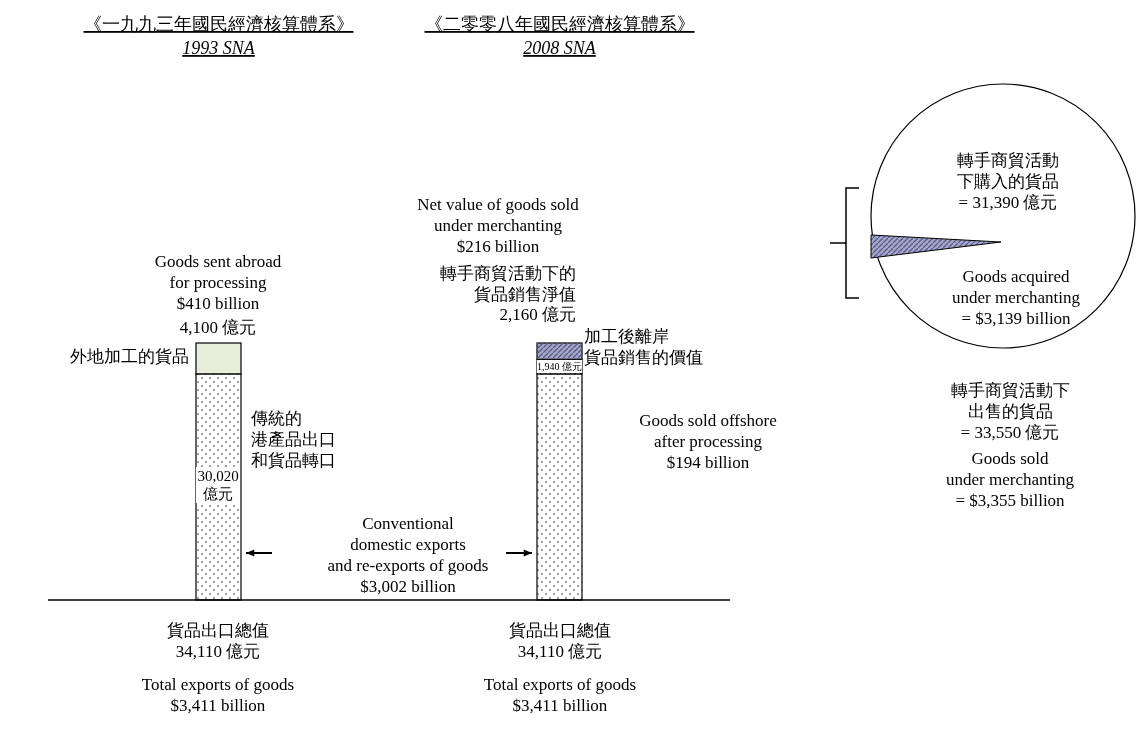 The image size is (1138, 747). Describe the element at coordinates (294, 439) in the screenshot. I see `series-label: 傳統的港產品出口和貨品轉口` at that location.